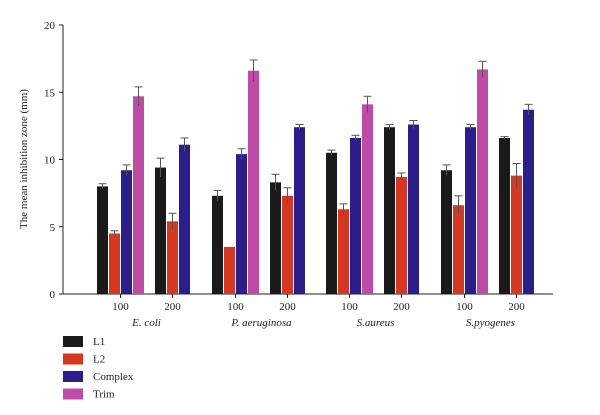 This screenshot has width=600, height=415. Describe the element at coordinates (73, 359) in the screenshot. I see `legend-swatch-l2` at that location.